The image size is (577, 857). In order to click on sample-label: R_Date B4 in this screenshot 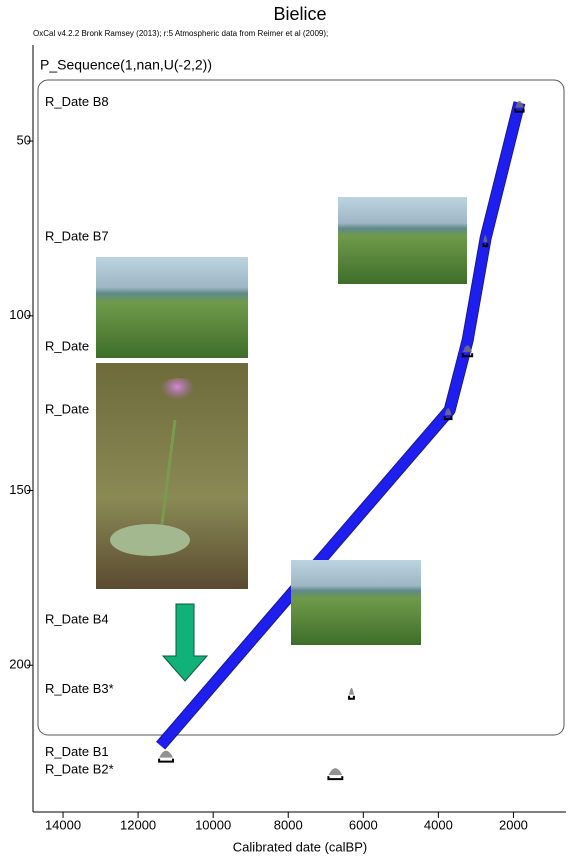, I will do `click(77, 618)`.